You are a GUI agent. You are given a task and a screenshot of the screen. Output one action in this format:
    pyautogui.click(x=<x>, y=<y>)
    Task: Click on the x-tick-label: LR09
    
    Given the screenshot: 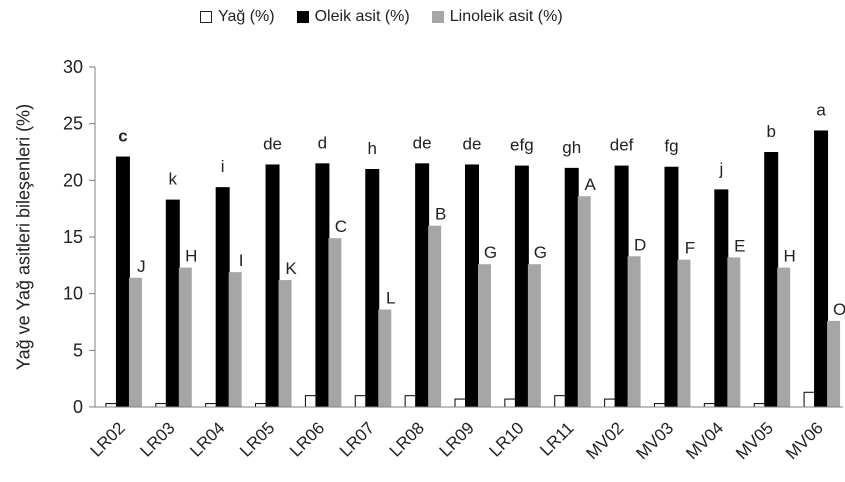 What is the action you would take?
    pyautogui.click(x=457, y=439)
    